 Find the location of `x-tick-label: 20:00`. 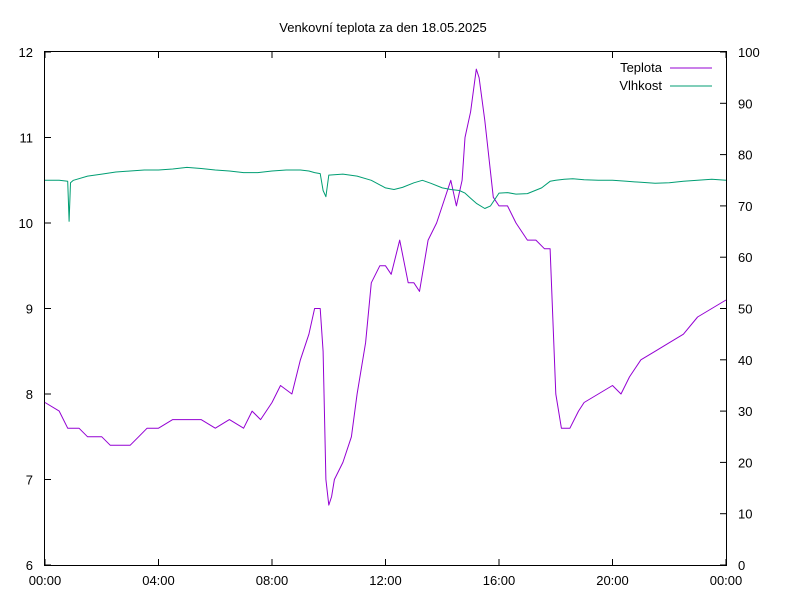

x-tick-label: 20:00 is located at coordinates (612, 580).